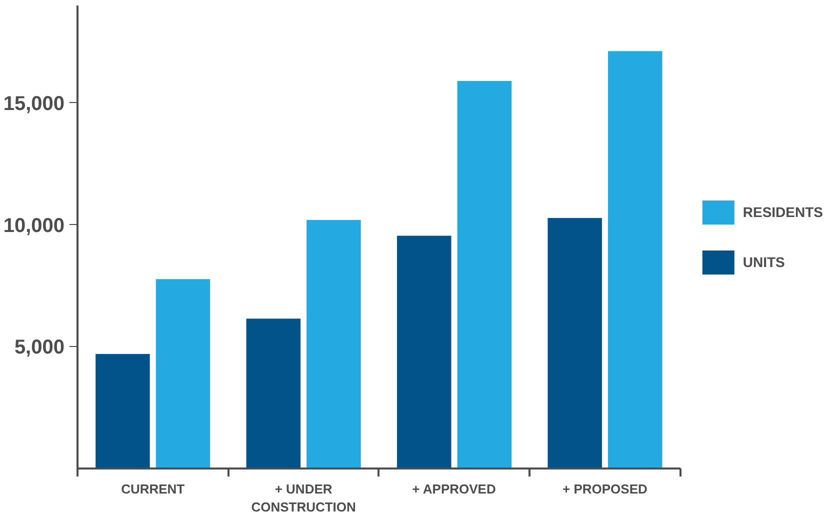 The width and height of the screenshot is (833, 527). I want to click on legend-label: RESIDENTS, so click(782, 212).